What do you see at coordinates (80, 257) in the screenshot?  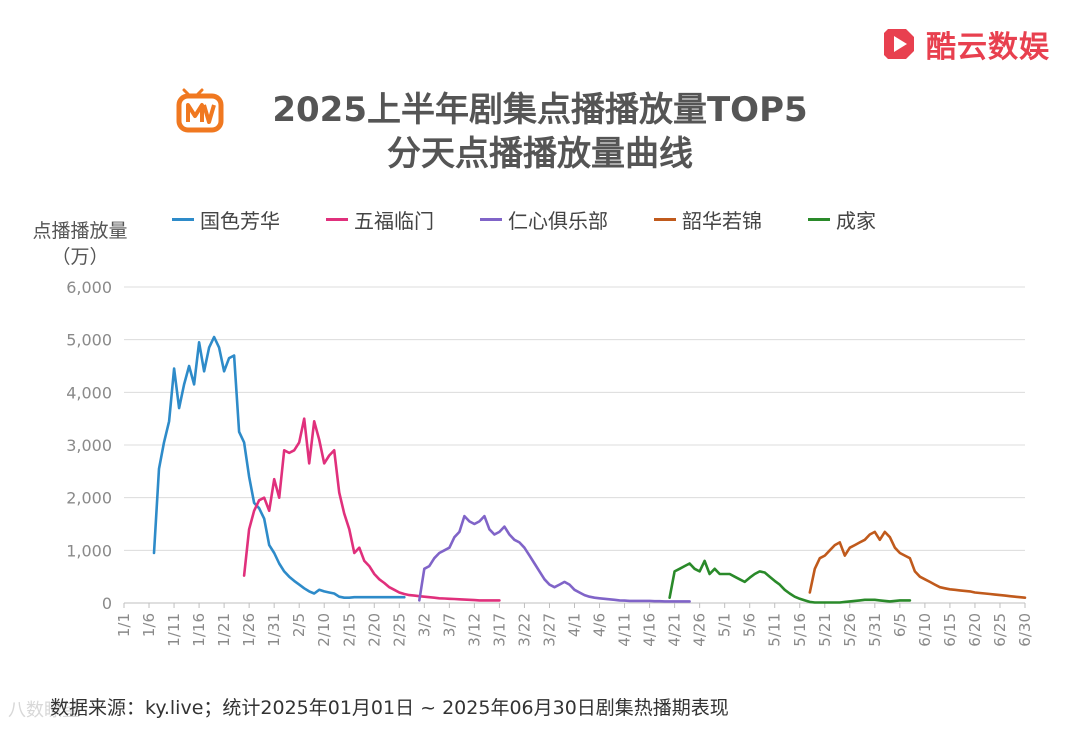 I see `y-axis-label-line2: （万）` at bounding box center [80, 257].